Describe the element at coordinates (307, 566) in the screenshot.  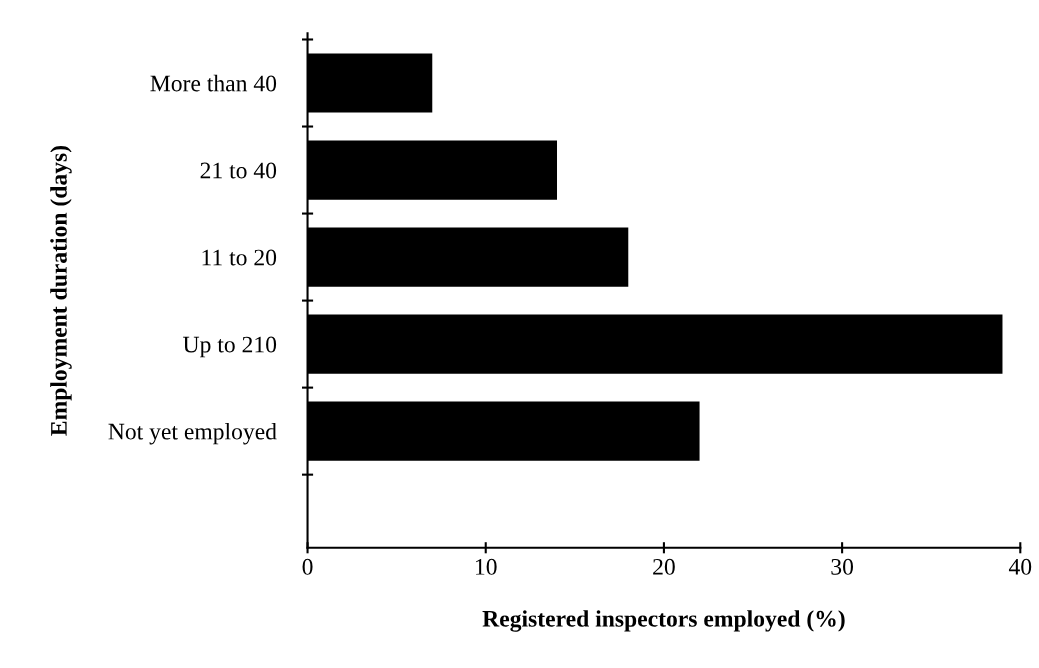
I see `x-tick-label: 0` at that location.